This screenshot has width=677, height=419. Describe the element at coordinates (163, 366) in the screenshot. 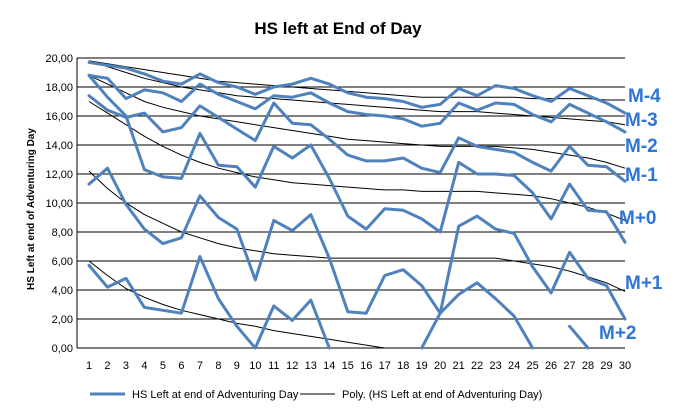

I see `x-tick-label: 5` at that location.